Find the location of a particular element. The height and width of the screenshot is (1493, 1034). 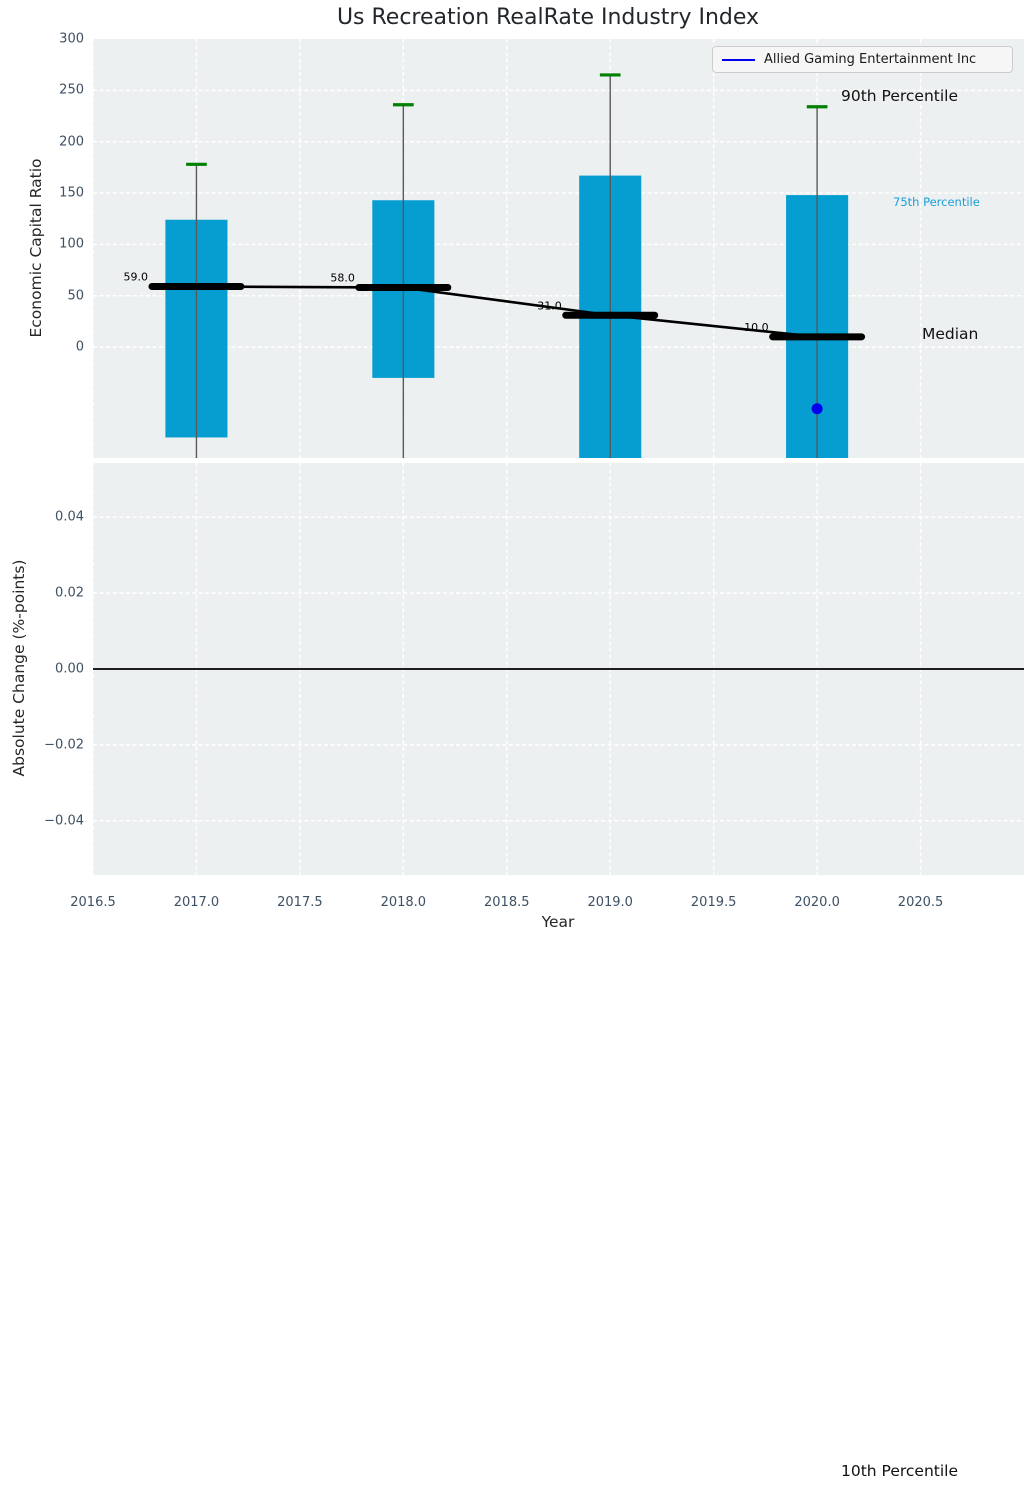

median-value-label: 10.0 is located at coordinates (756, 327).